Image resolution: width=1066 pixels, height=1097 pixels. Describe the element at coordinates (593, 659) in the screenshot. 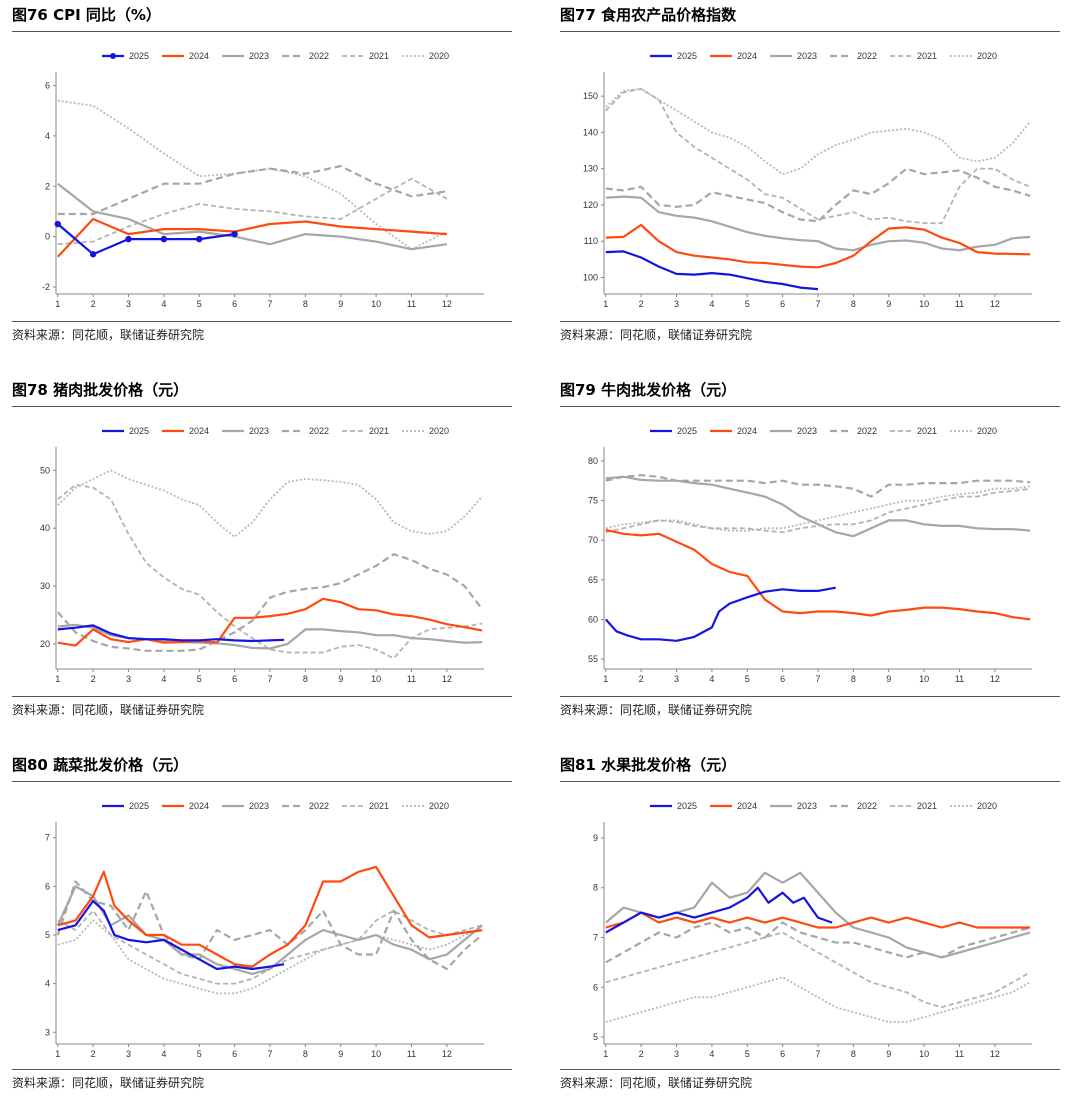

I see `y-tick-label: 55` at that location.